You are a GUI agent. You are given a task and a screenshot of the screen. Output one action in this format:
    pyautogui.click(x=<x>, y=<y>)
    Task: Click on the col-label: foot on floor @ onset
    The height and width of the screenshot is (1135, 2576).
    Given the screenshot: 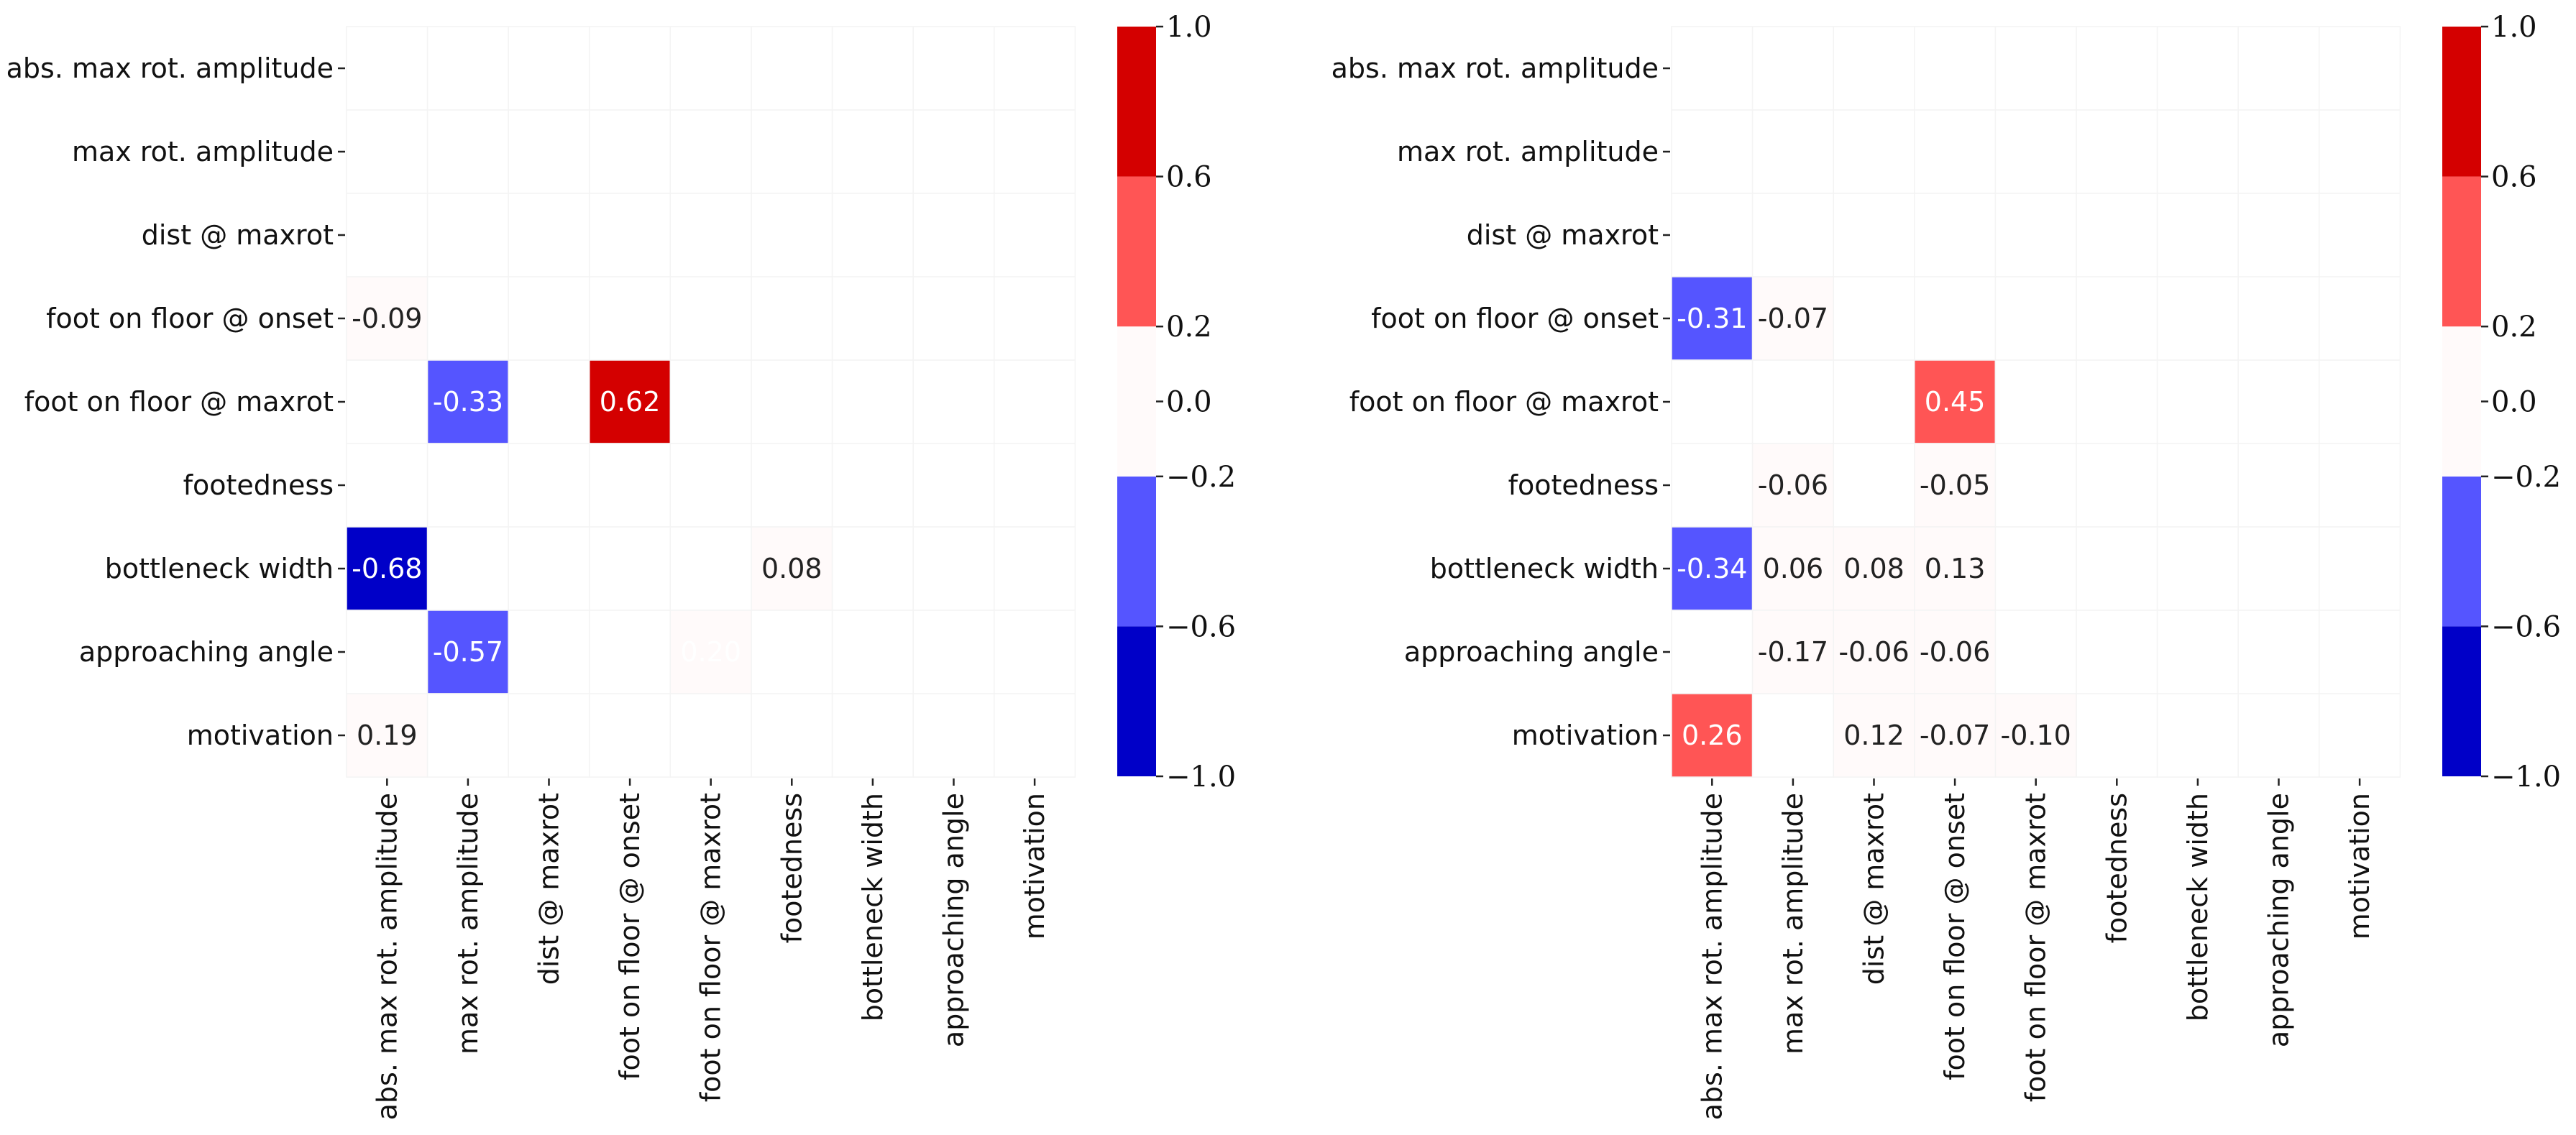 What is the action you would take?
    pyautogui.click(x=630, y=936)
    